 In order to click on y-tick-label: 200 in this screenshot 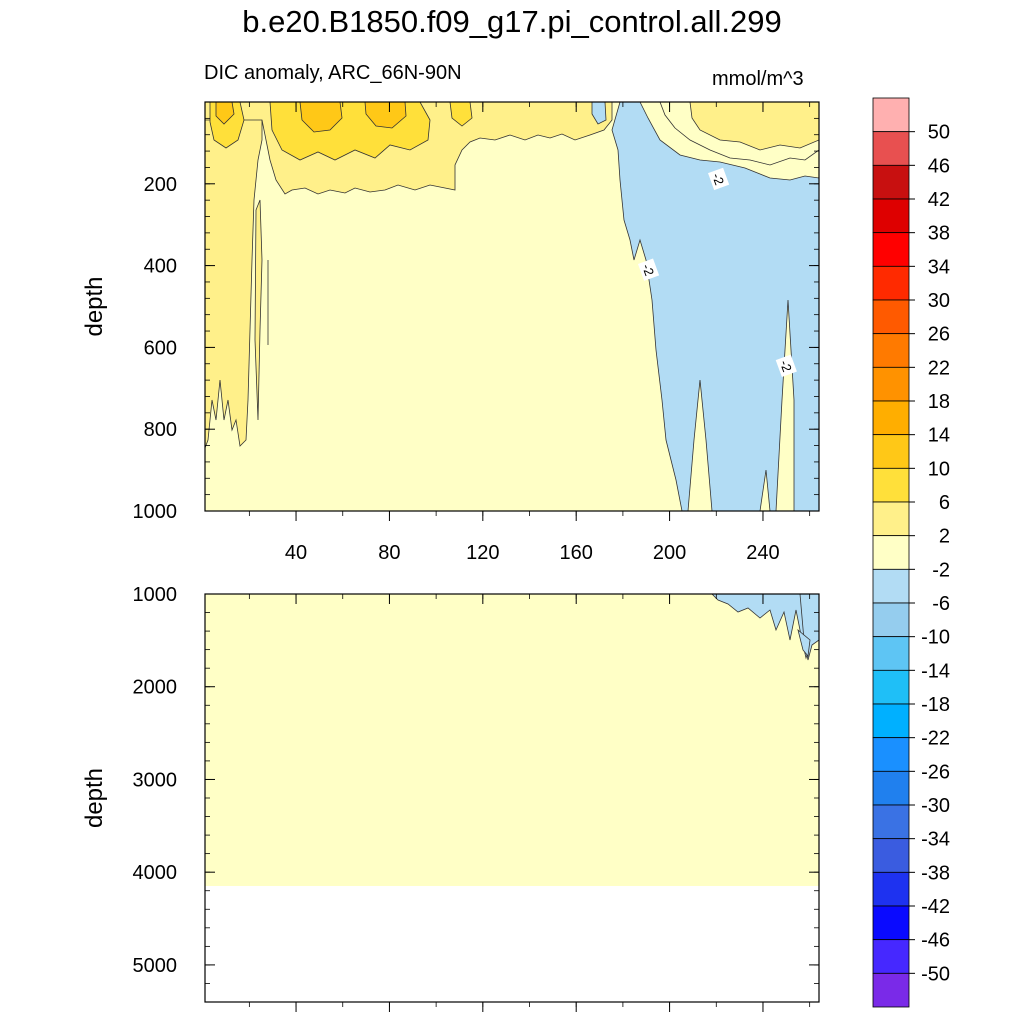, I will do `click(160, 185)`.